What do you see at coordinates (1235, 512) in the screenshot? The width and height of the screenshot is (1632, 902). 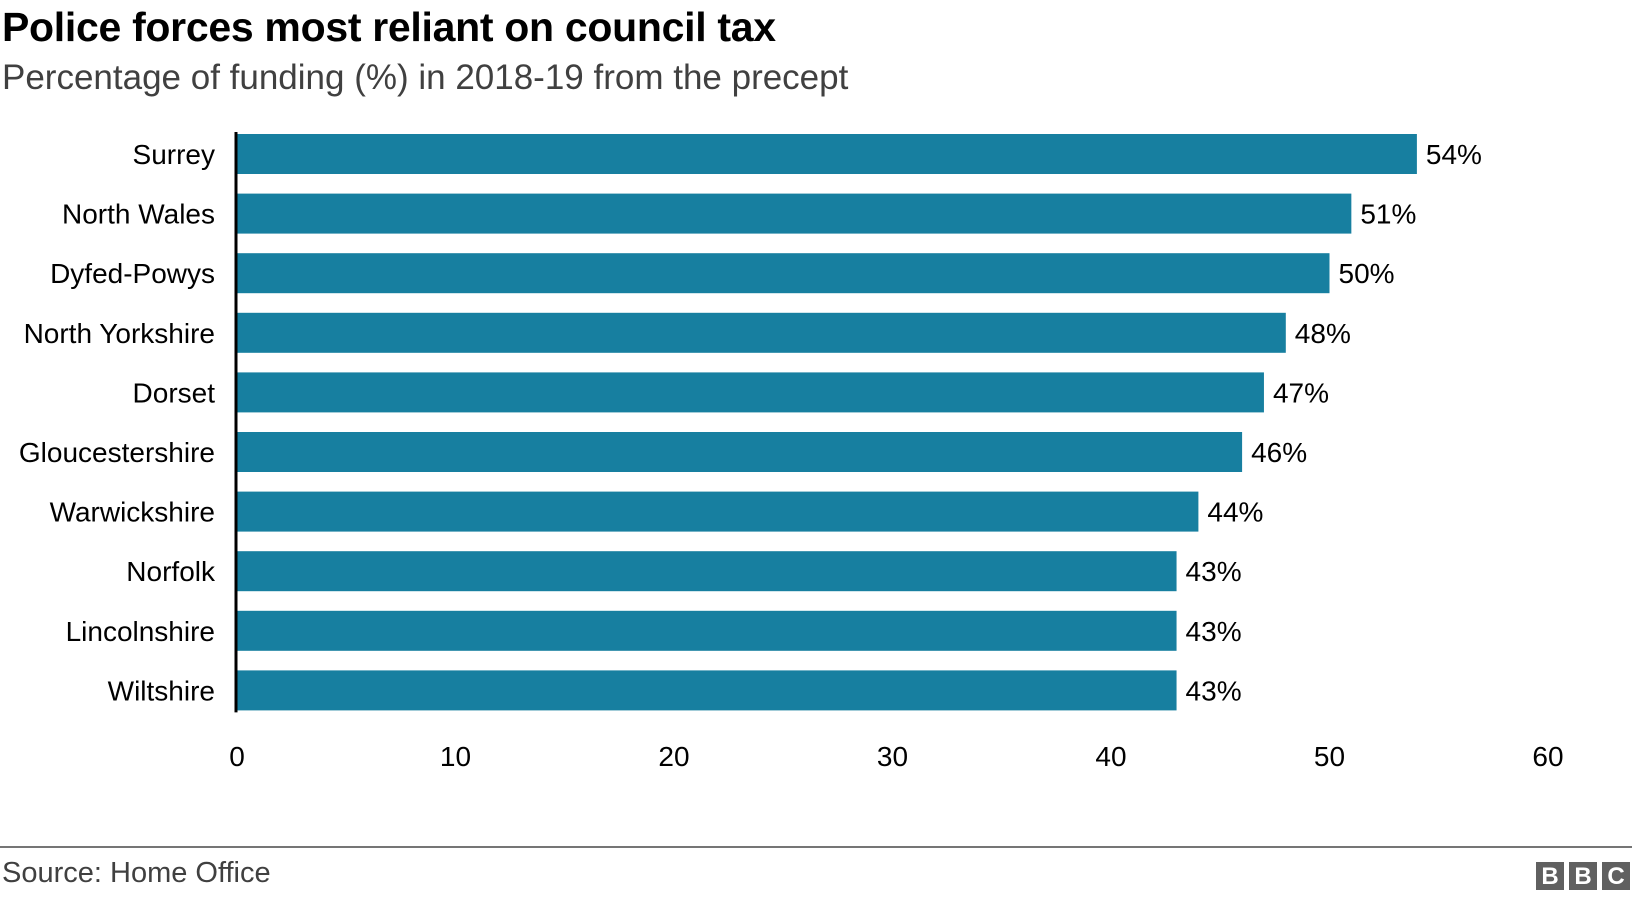 I see `data-label: 44%` at bounding box center [1235, 512].